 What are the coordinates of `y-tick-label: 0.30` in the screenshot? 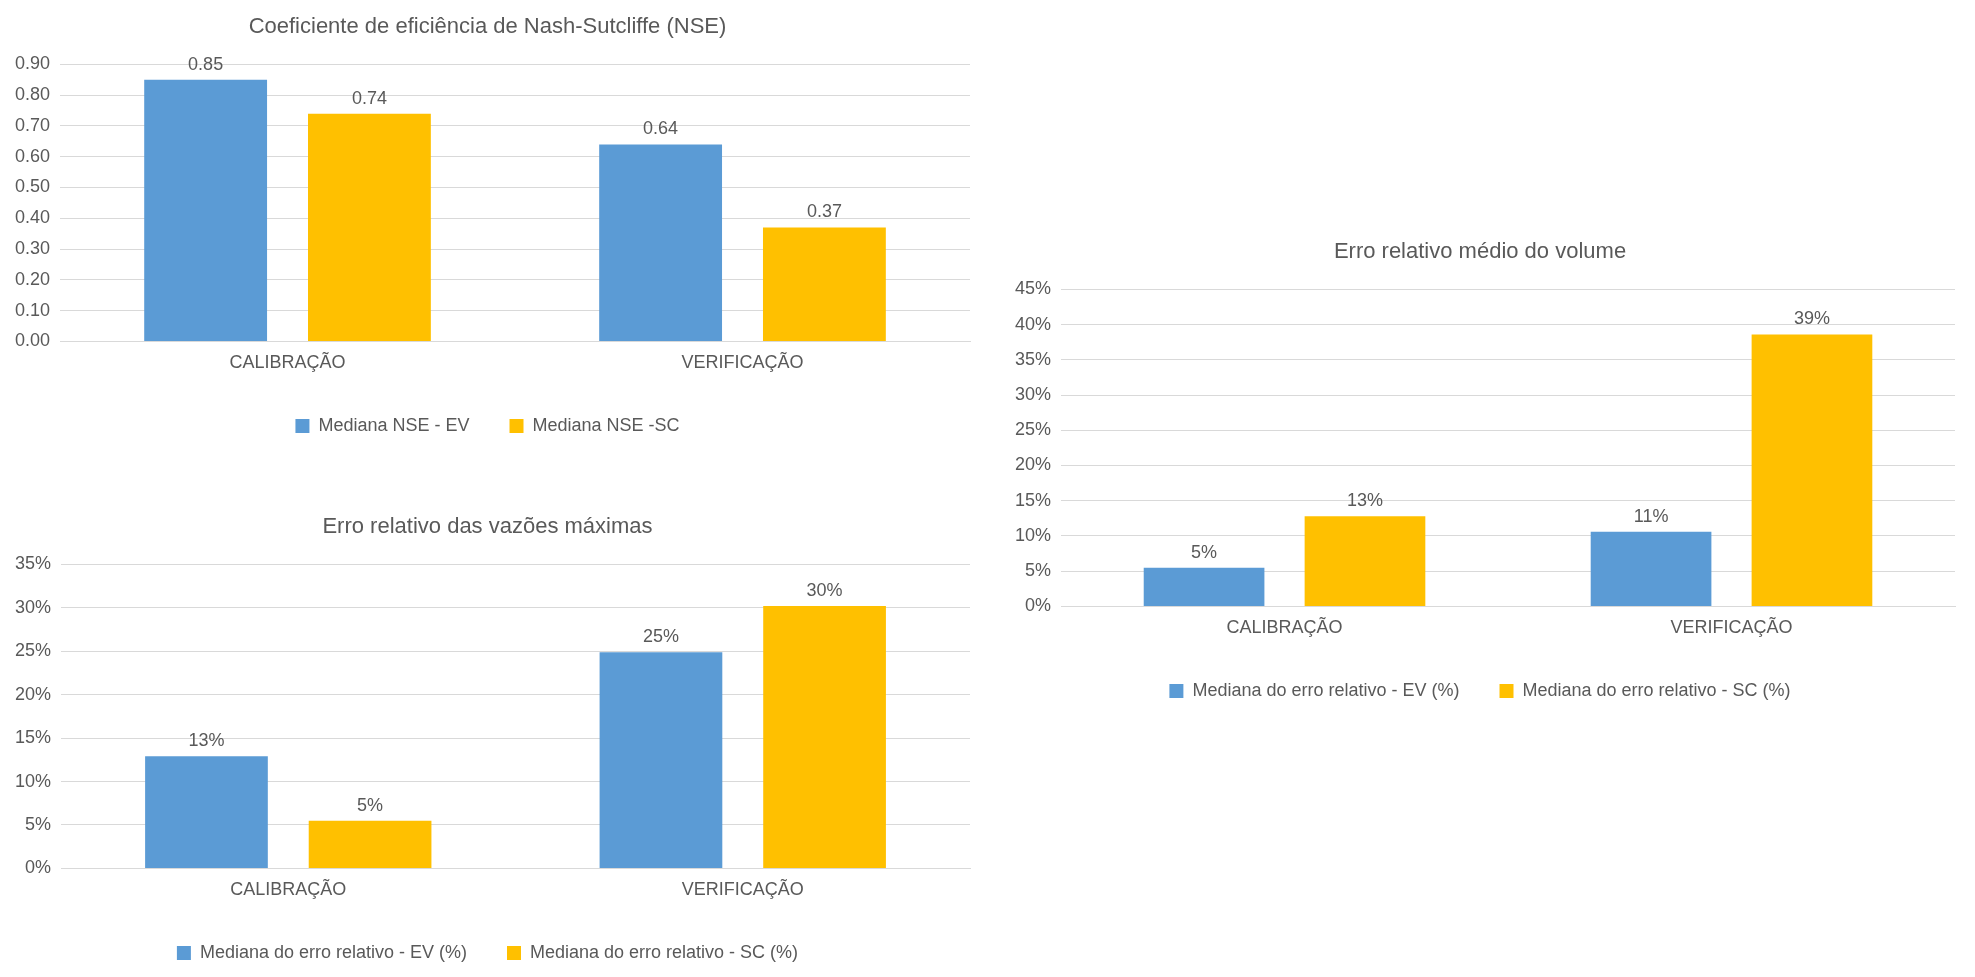 It's located at (32, 248).